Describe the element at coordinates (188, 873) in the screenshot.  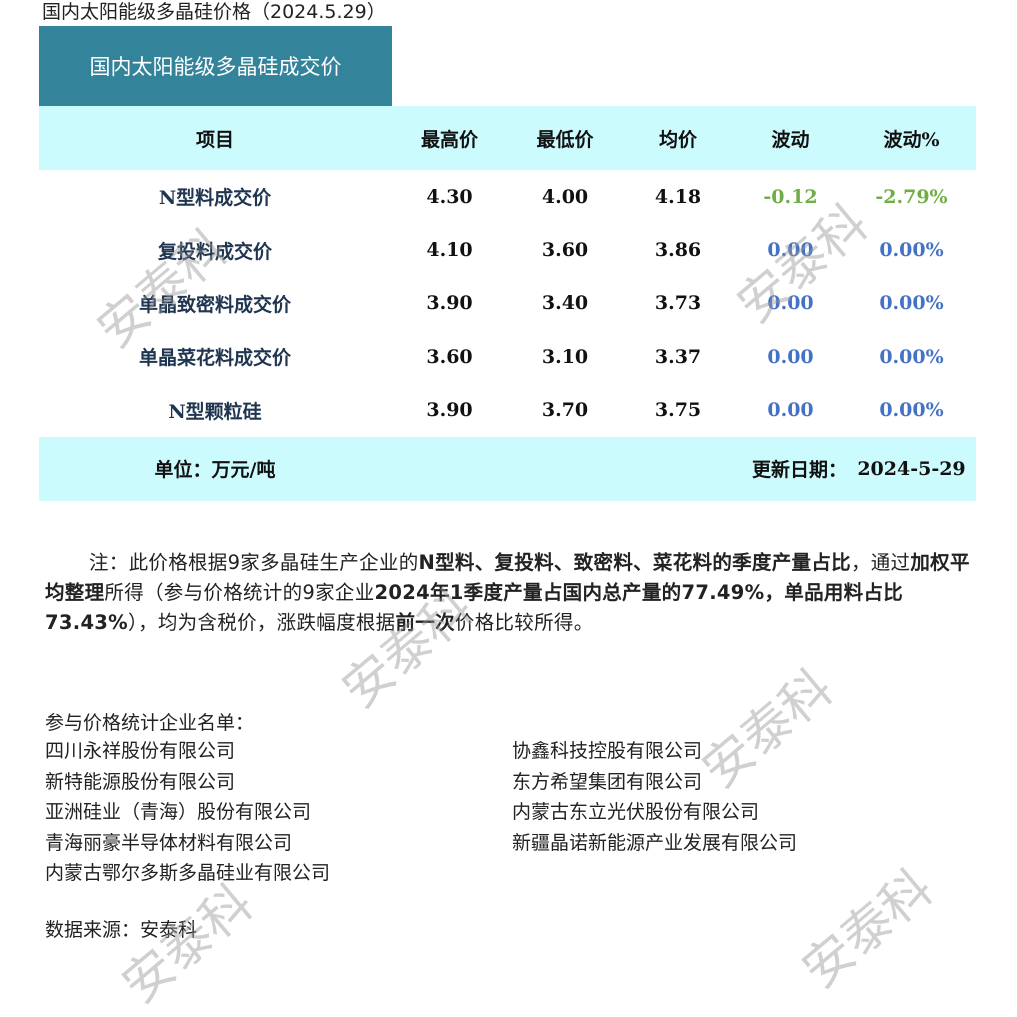
I see `company-name: 内蒙古鄂尔多斯多晶硅业有限公司` at that location.